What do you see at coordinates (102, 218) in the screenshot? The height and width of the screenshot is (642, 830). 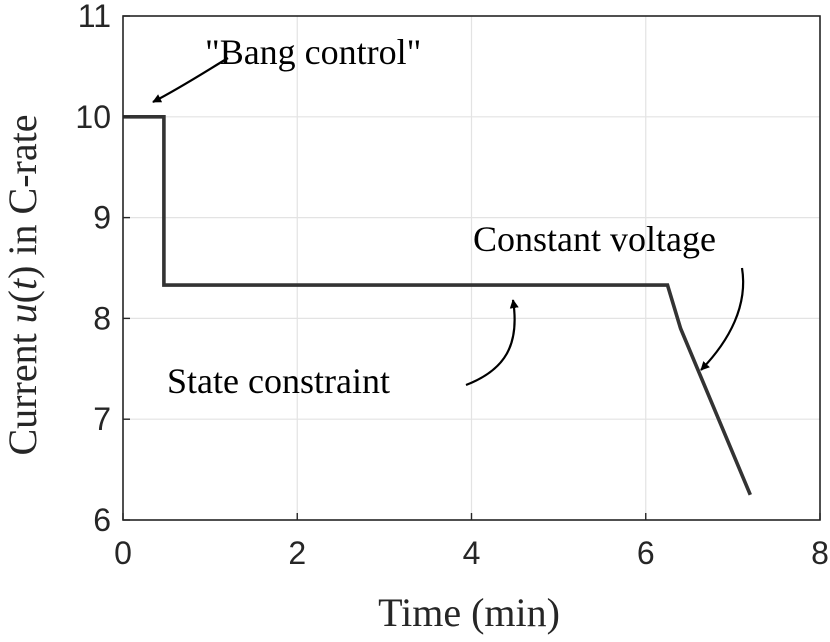 I see `y-tick-label: 9` at bounding box center [102, 218].